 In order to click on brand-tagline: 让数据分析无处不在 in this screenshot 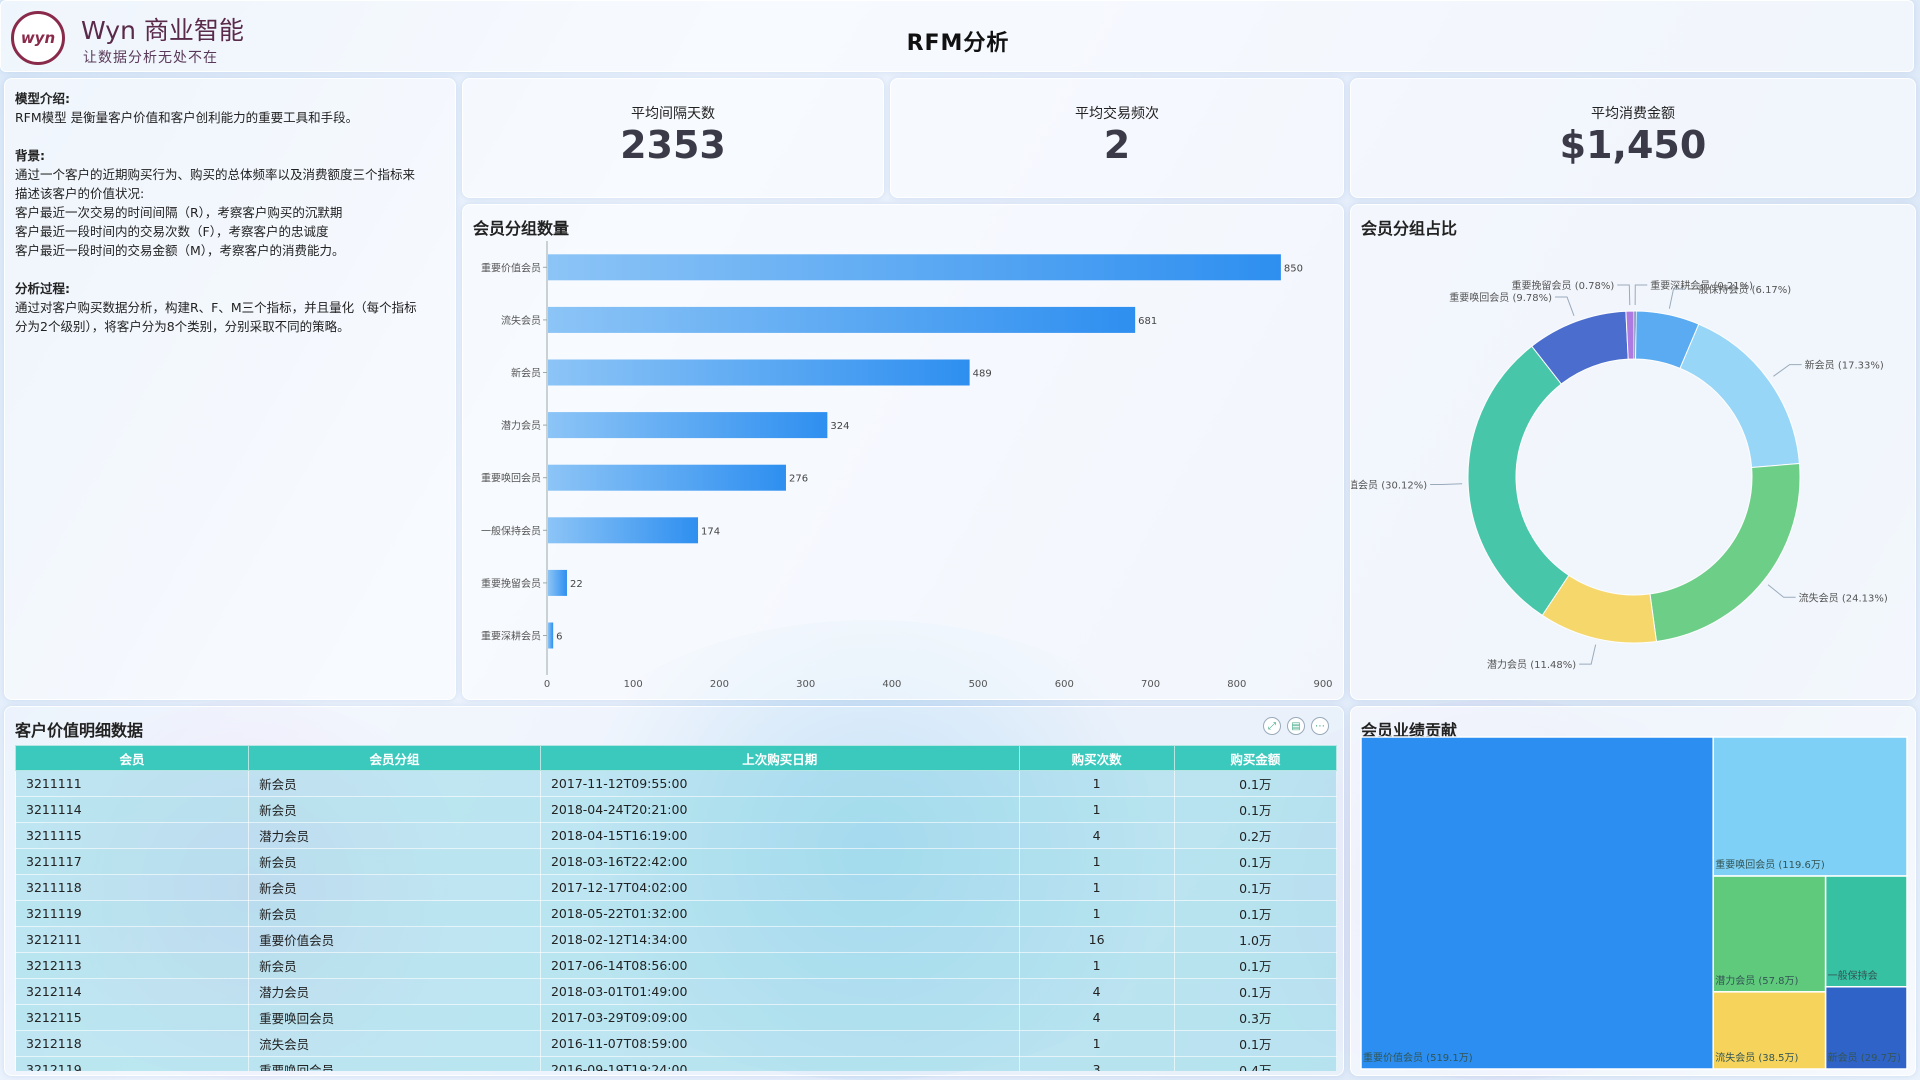, I will do `click(150, 58)`.